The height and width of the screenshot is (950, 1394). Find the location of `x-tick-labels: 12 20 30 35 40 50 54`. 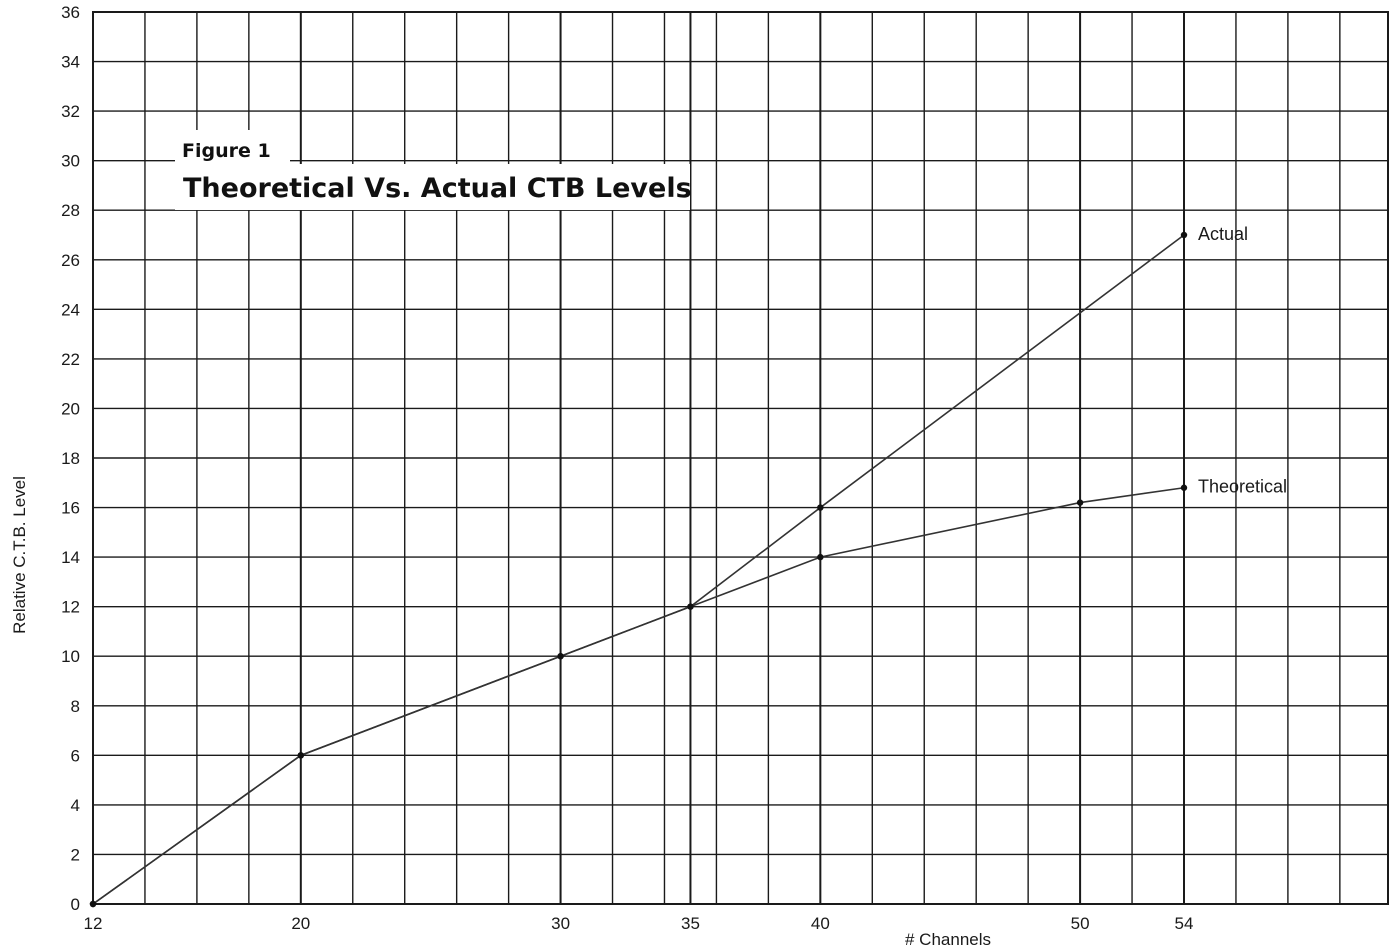

x-tick-labels: 12 20 30 35 40 50 54 is located at coordinates (639, 923).